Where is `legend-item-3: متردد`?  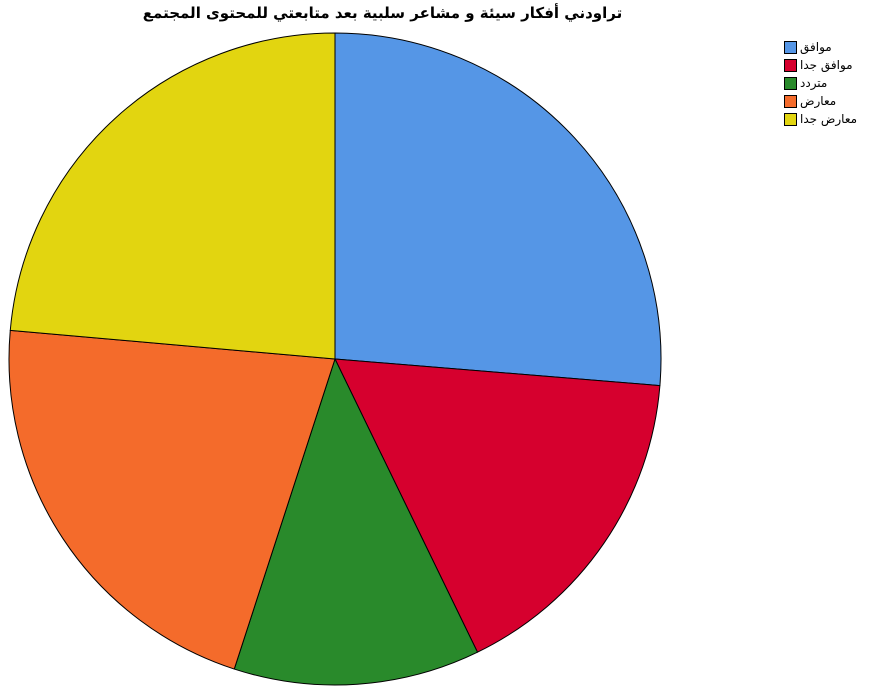
legend-item-3: متردد is located at coordinates (830, 83).